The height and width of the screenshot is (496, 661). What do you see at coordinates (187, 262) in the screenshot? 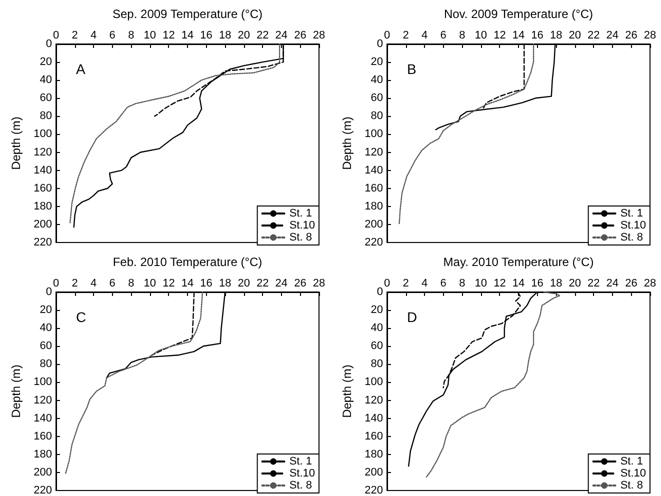
I see `x-axis-title: Feb. 2010 Temperature (°C)` at bounding box center [187, 262].